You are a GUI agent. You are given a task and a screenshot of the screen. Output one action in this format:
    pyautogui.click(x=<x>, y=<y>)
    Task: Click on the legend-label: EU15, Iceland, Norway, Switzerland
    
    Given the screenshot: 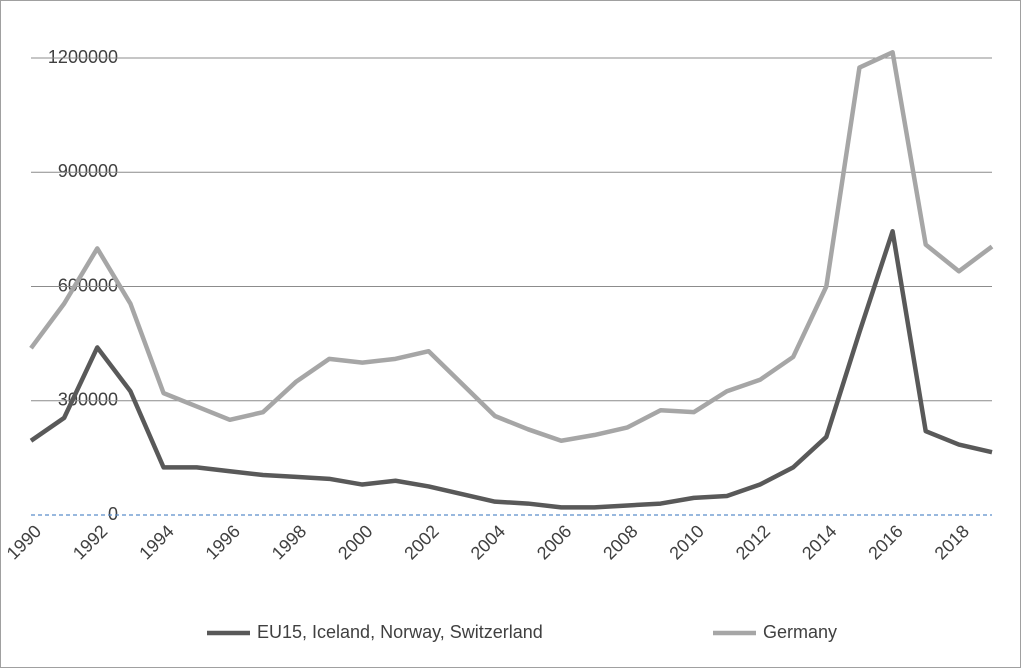 What is the action you would take?
    pyautogui.click(x=400, y=632)
    